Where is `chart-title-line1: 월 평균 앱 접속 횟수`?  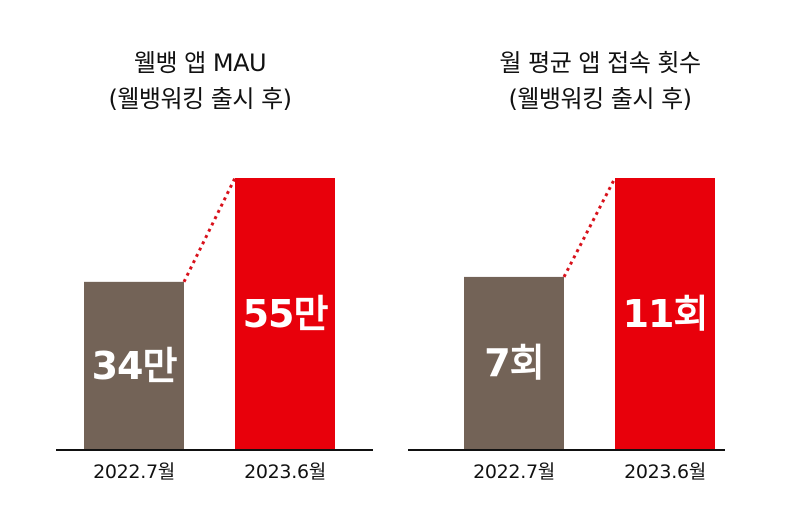 chart-title-line1: 월 평균 앱 접속 횟수 is located at coordinates (600, 63).